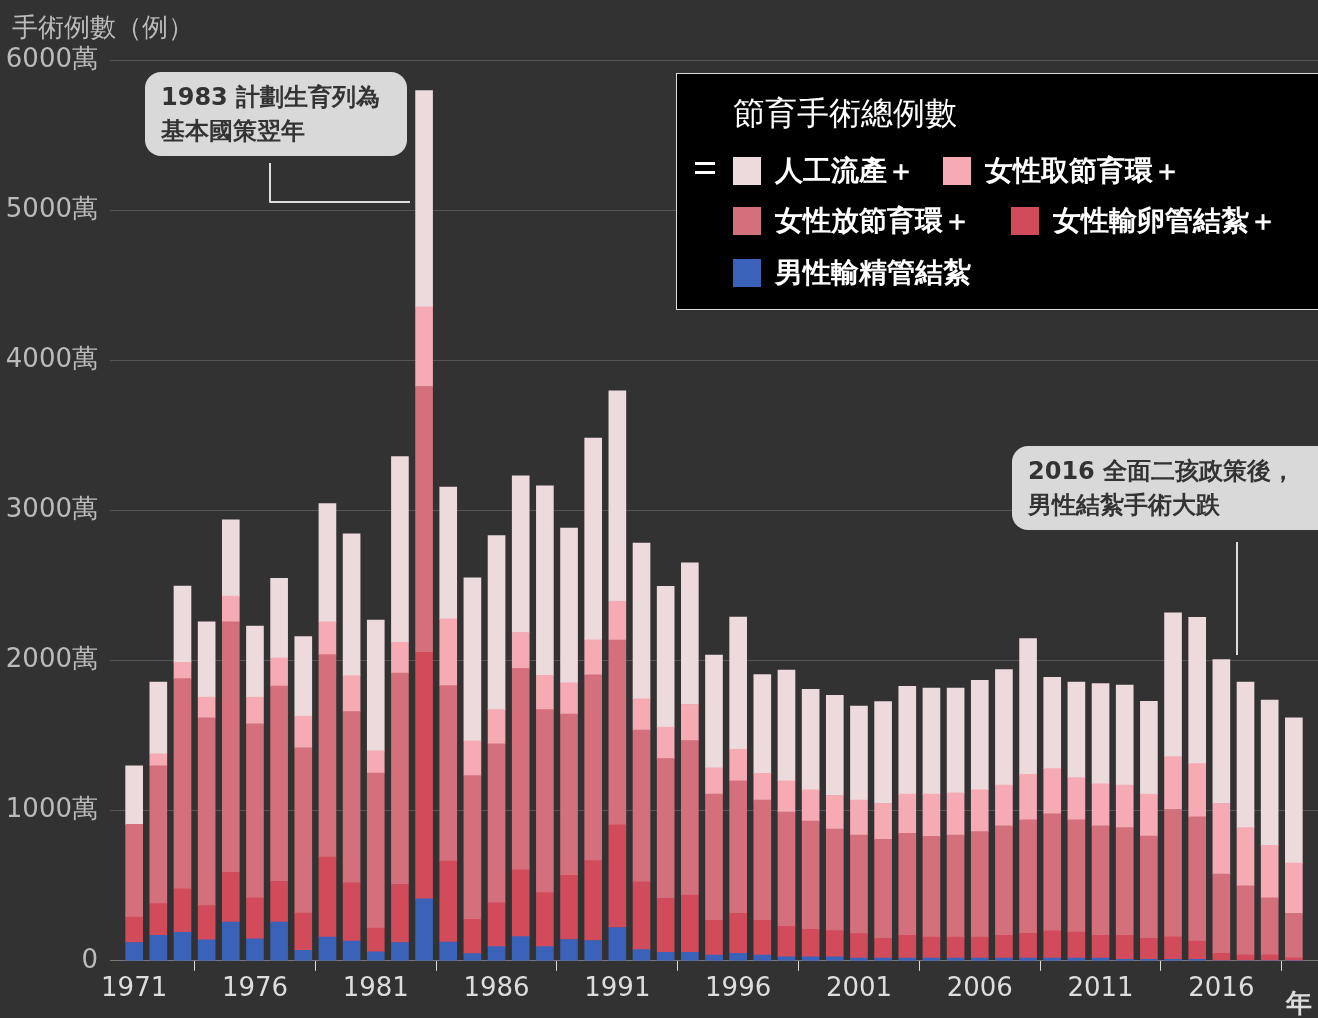  Describe the element at coordinates (859, 987) in the screenshot. I see `x-tick-label: 2001` at that location.